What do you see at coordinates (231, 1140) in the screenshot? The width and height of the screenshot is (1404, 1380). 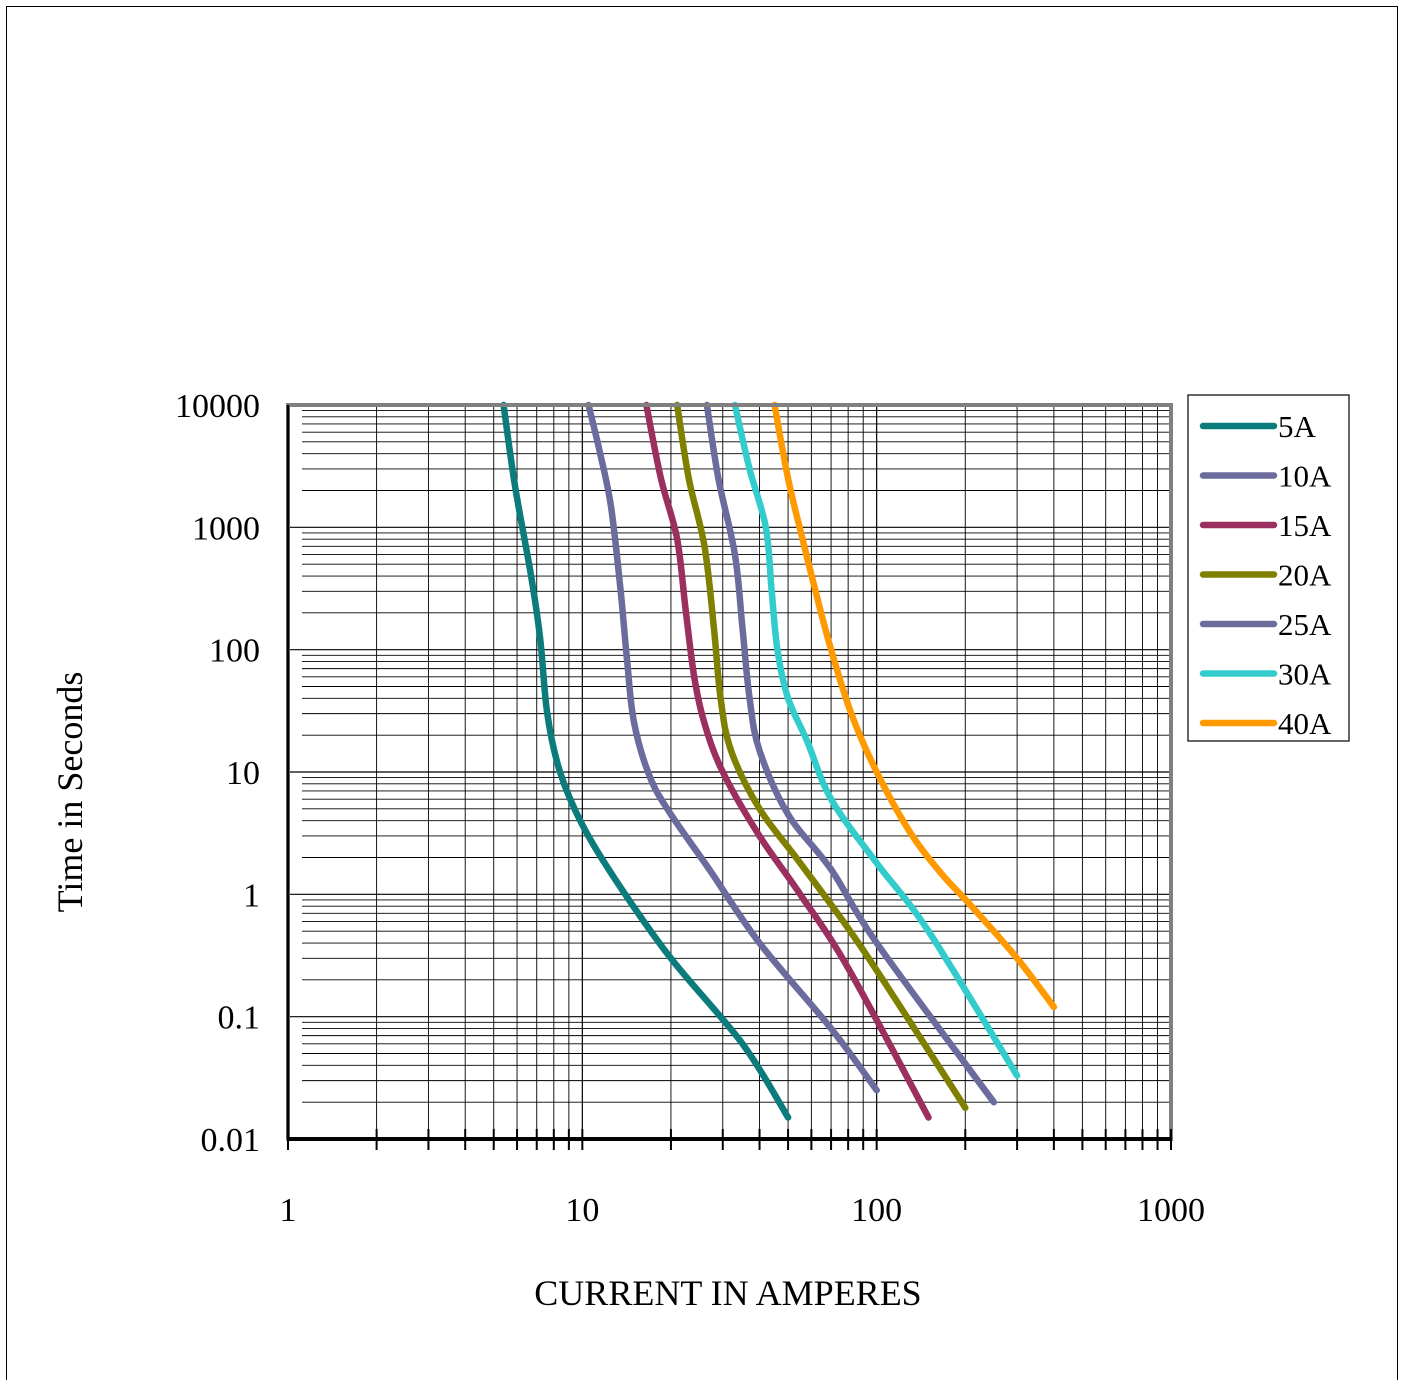 I see `y-tick-label: 0.01` at bounding box center [231, 1140].